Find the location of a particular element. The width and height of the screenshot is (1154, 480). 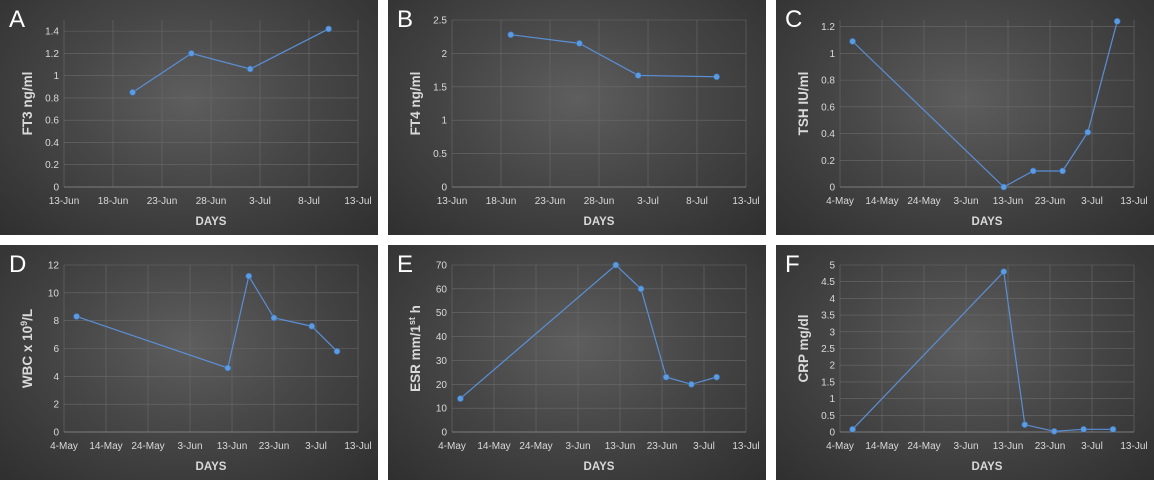

y-tick-label: 6 is located at coordinates (56, 349).